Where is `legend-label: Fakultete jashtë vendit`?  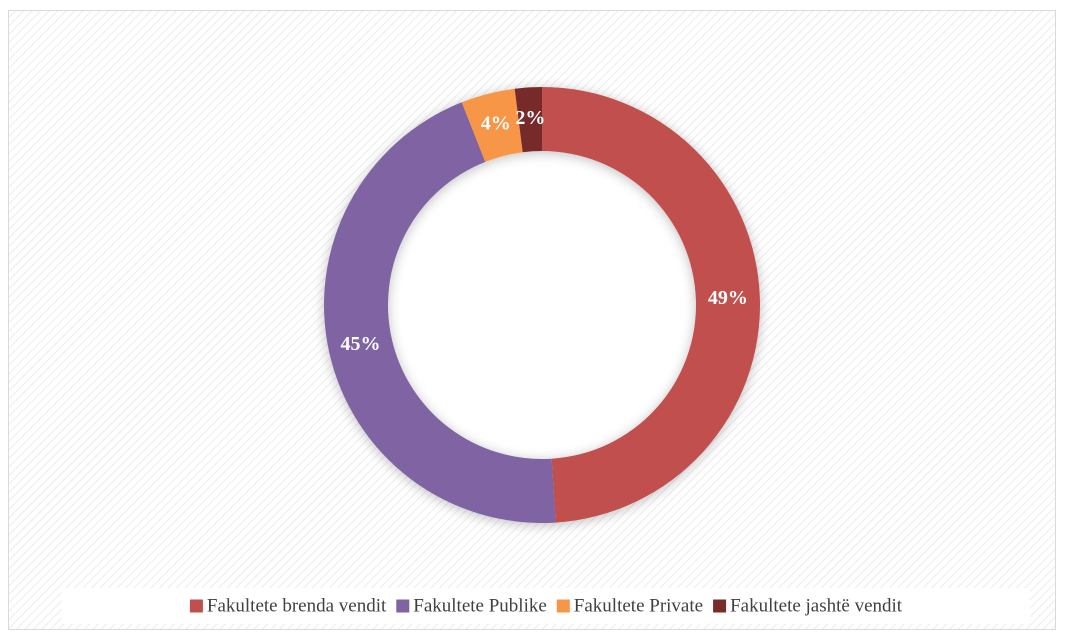
legend-label: Fakultete jashtë vendit is located at coordinates (816, 605).